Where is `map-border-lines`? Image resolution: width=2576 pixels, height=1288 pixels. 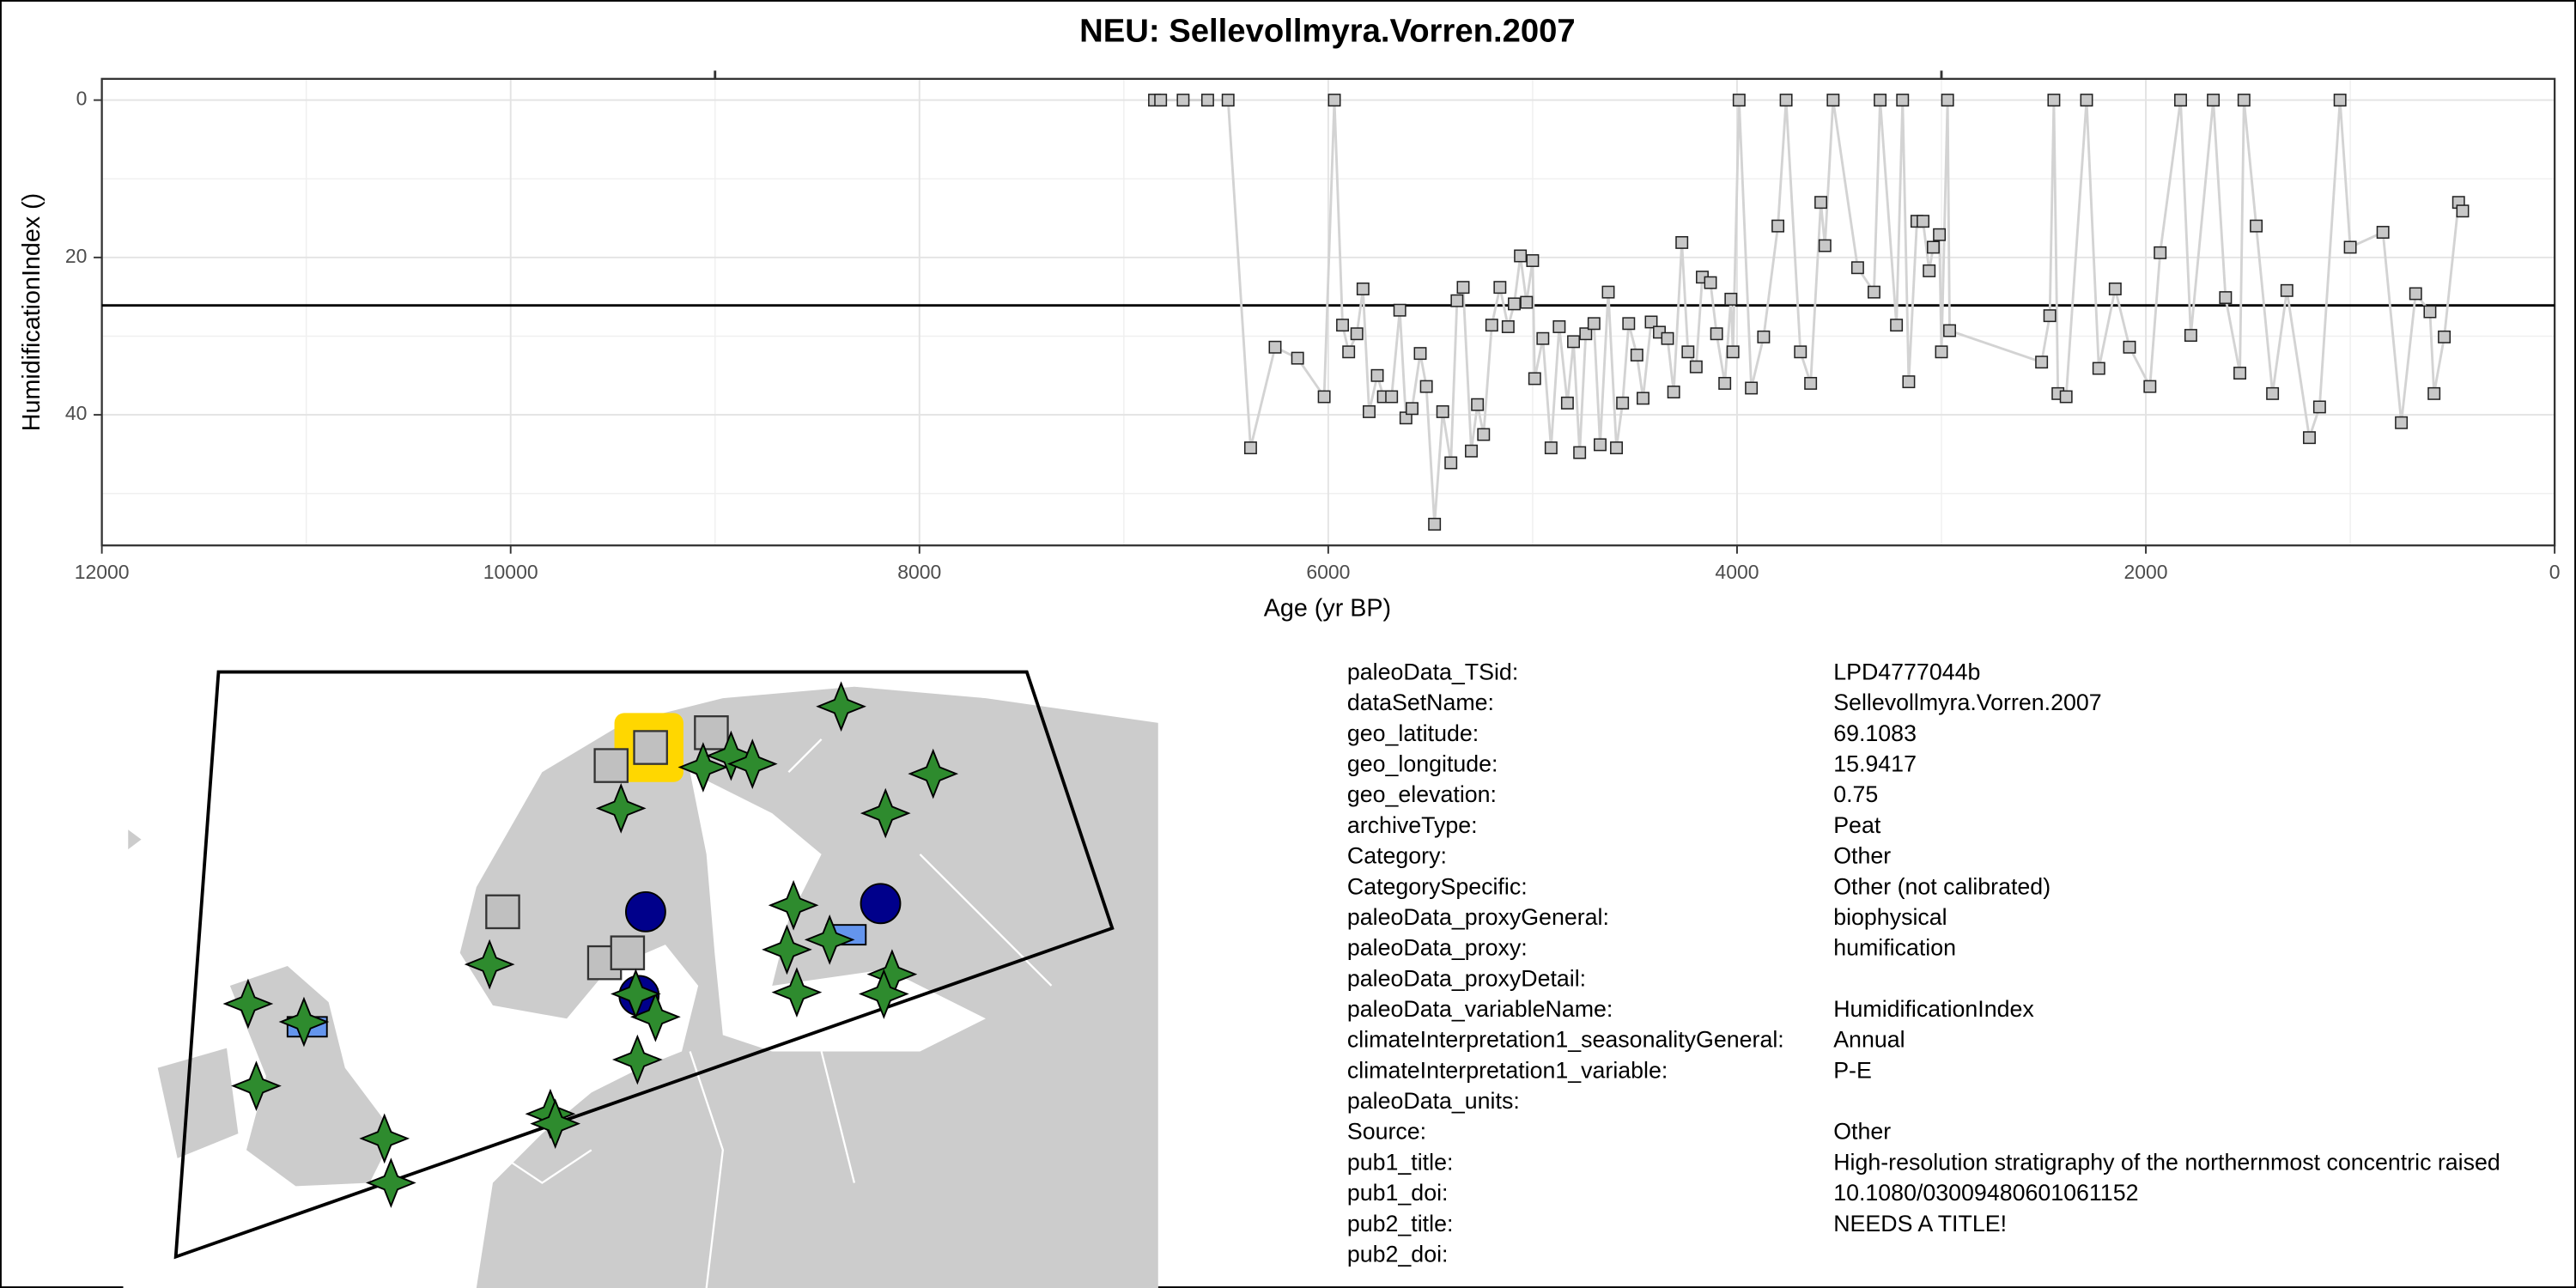
map-border-lines is located at coordinates (772, 1013).